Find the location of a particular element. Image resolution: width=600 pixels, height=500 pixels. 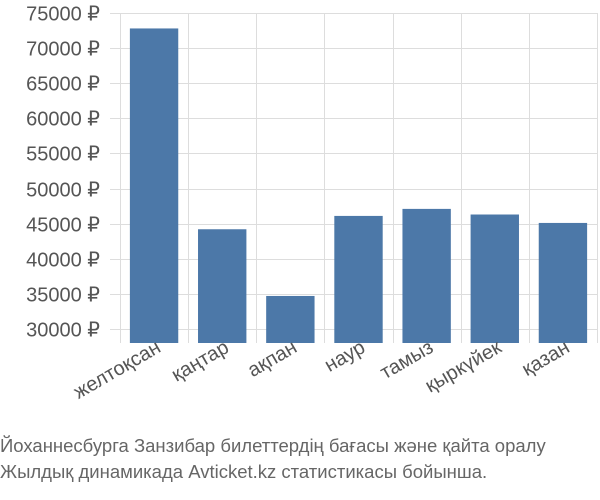

y-tick-label: 55000 ₽ is located at coordinates (63, 155).